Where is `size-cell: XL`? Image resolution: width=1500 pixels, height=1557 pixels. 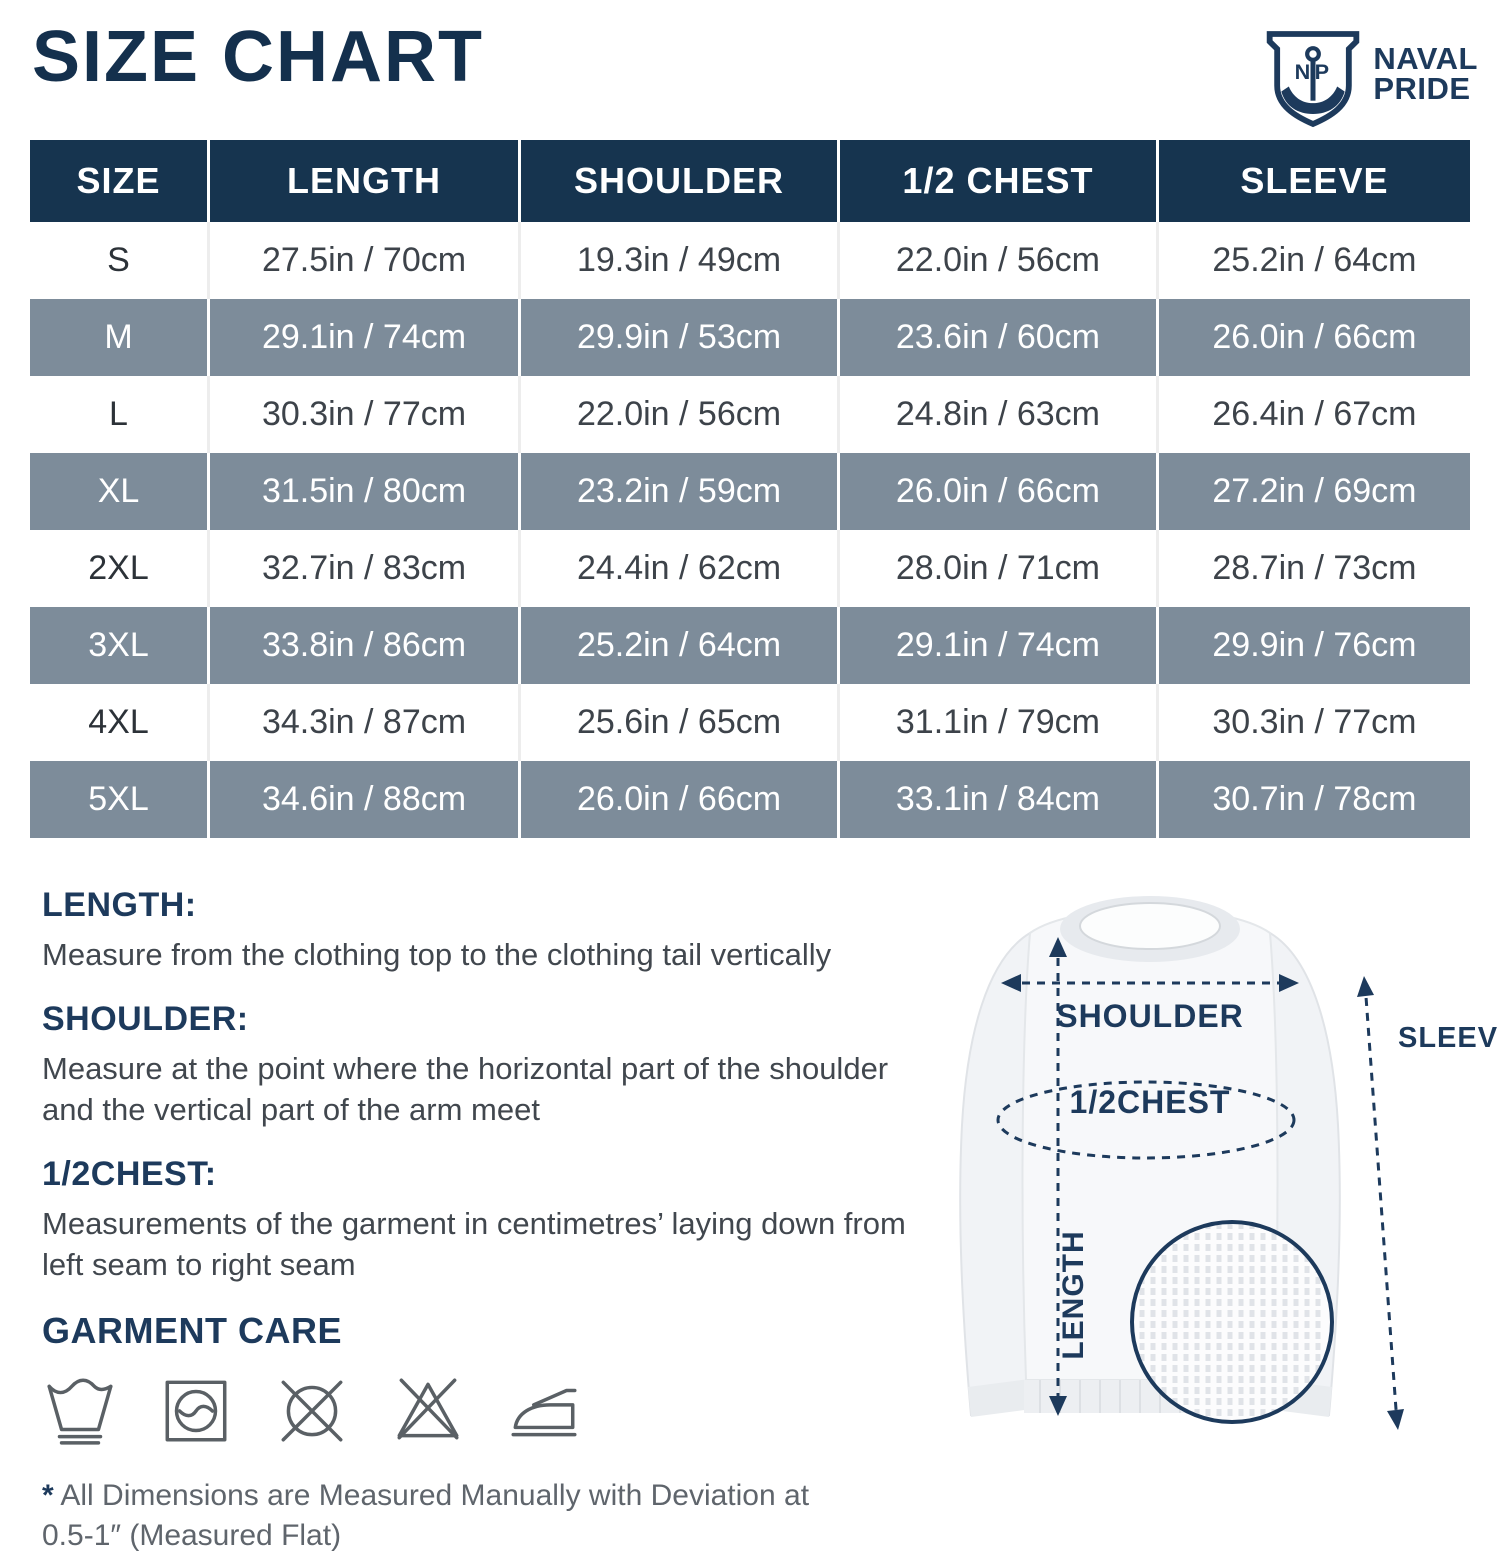 size-cell: XL is located at coordinates (120, 491).